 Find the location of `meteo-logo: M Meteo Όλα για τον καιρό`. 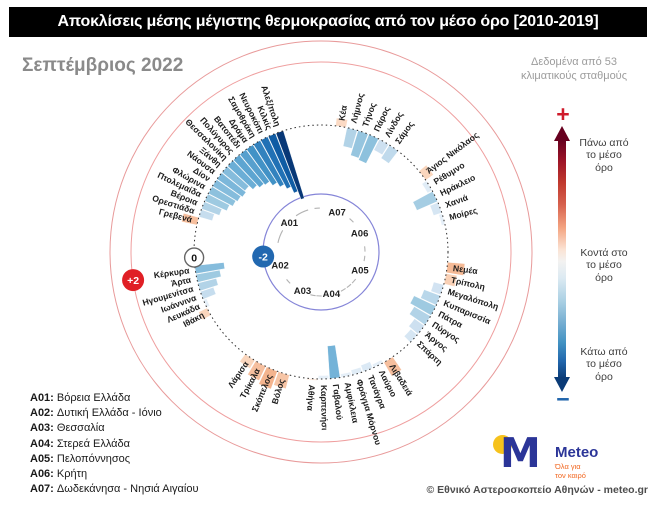

meteo-logo: M Meteo Όλα για τον καιρό is located at coordinates (569, 456).